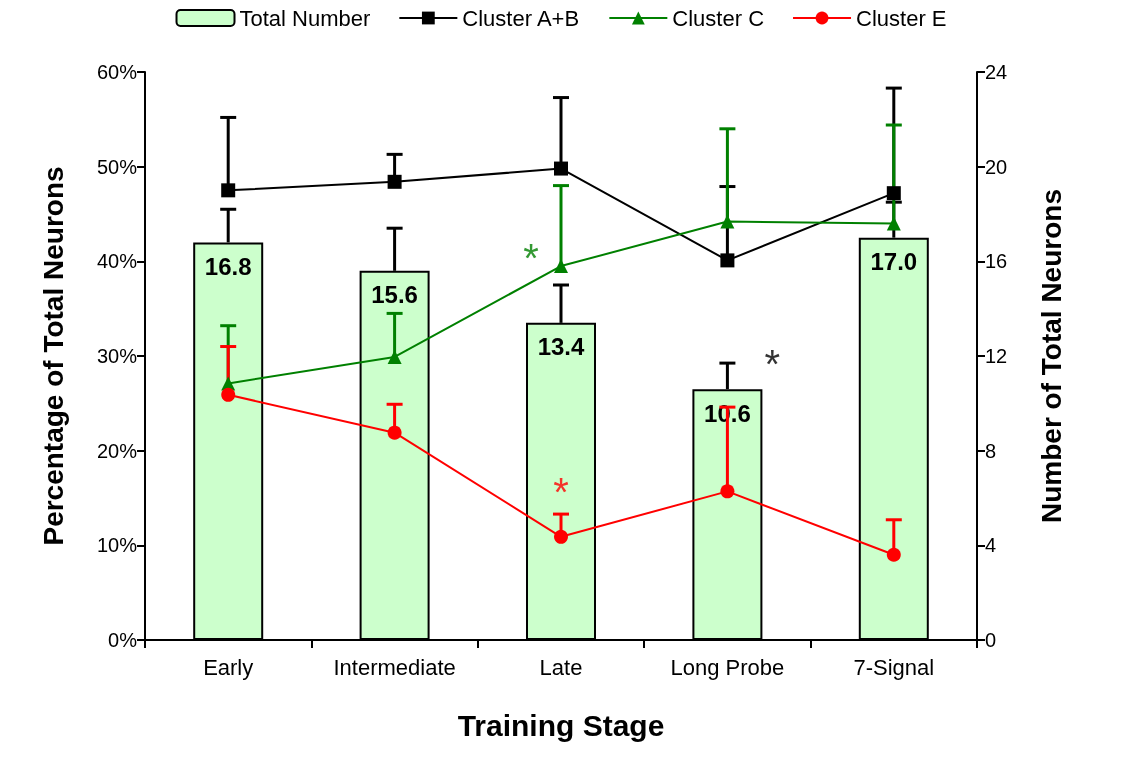 The width and height of the screenshot is (1122, 757). Describe the element at coordinates (991, 450) in the screenshot. I see `y2-tick-label: 8` at that location.